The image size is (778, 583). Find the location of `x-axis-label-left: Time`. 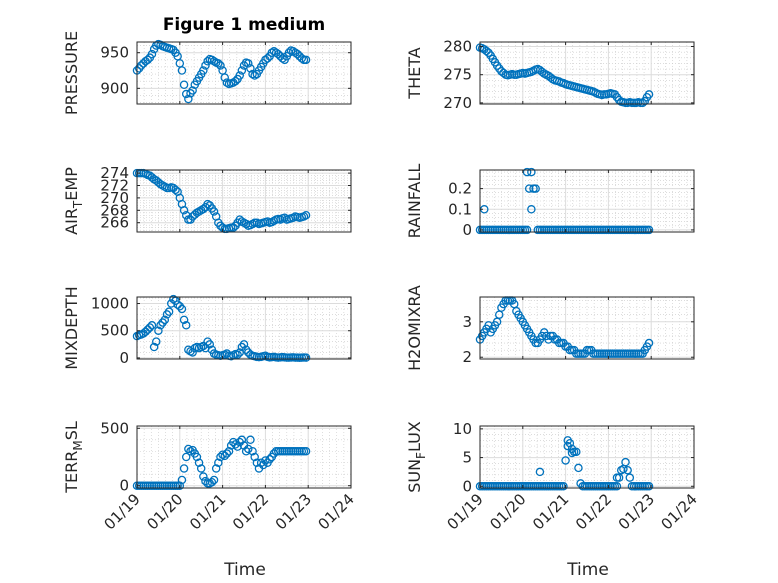

x-axis-label-left: Time is located at coordinates (244, 570).